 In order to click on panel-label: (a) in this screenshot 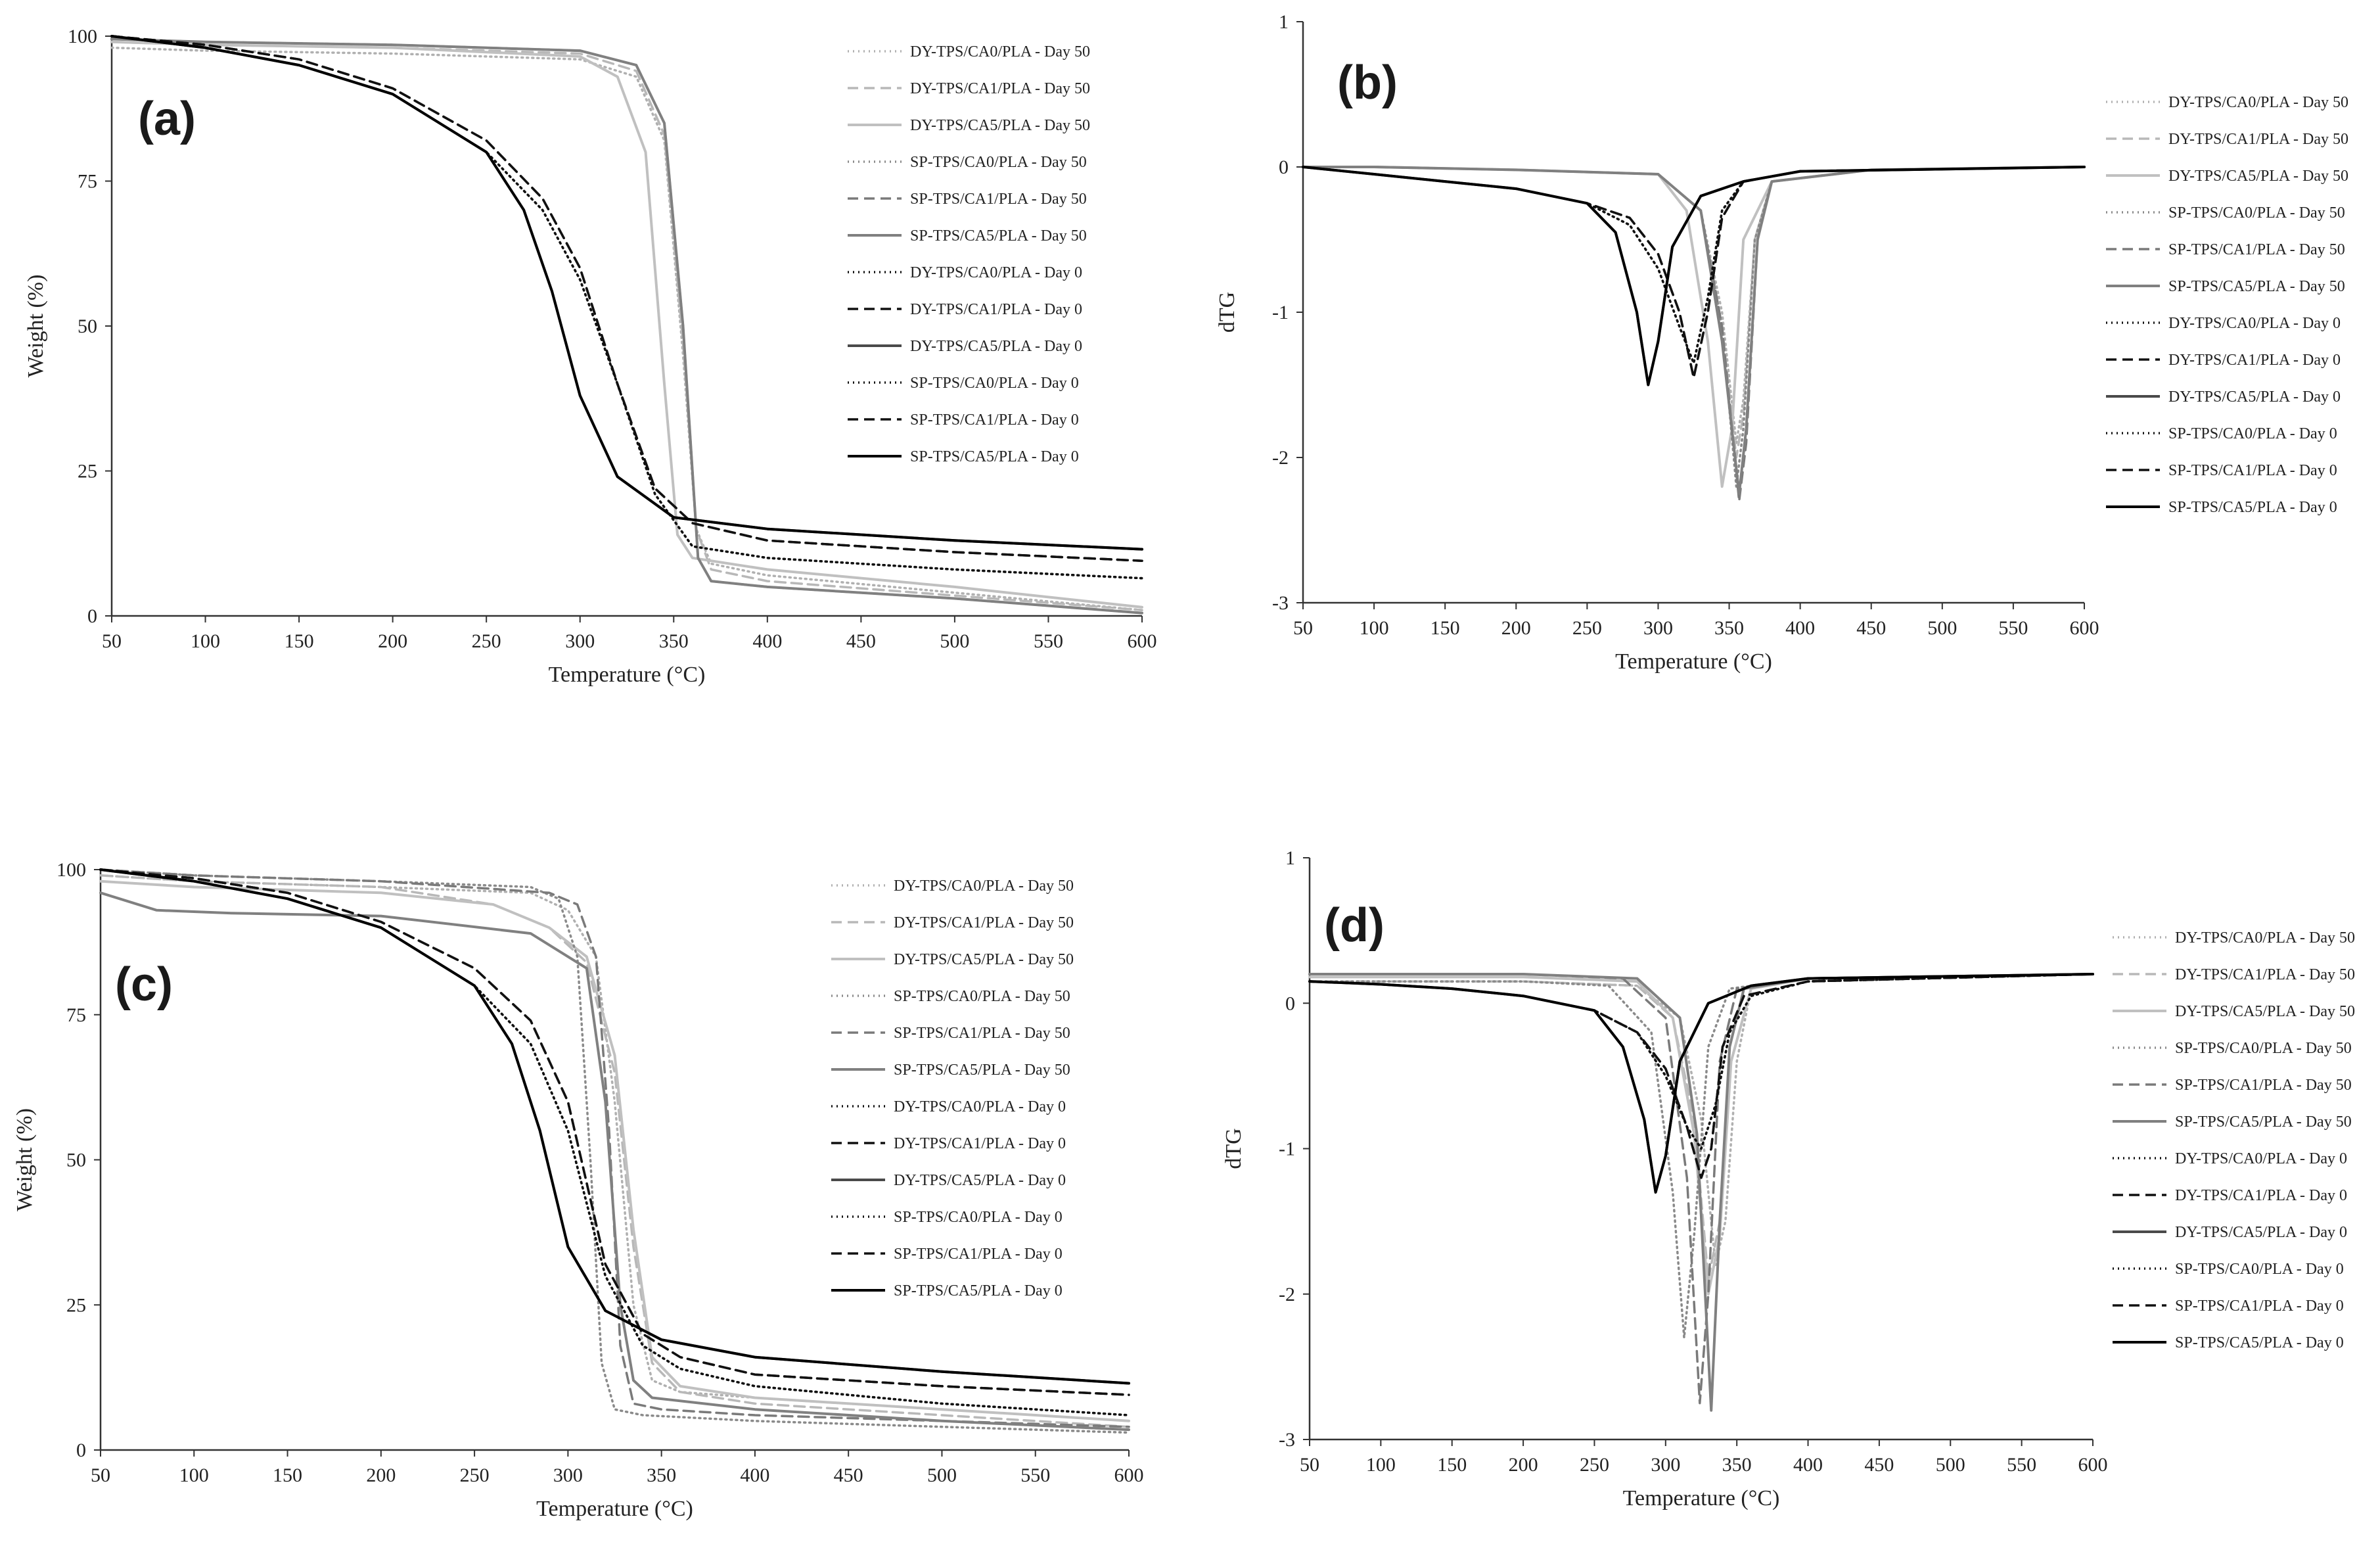, I will do `click(167, 119)`.